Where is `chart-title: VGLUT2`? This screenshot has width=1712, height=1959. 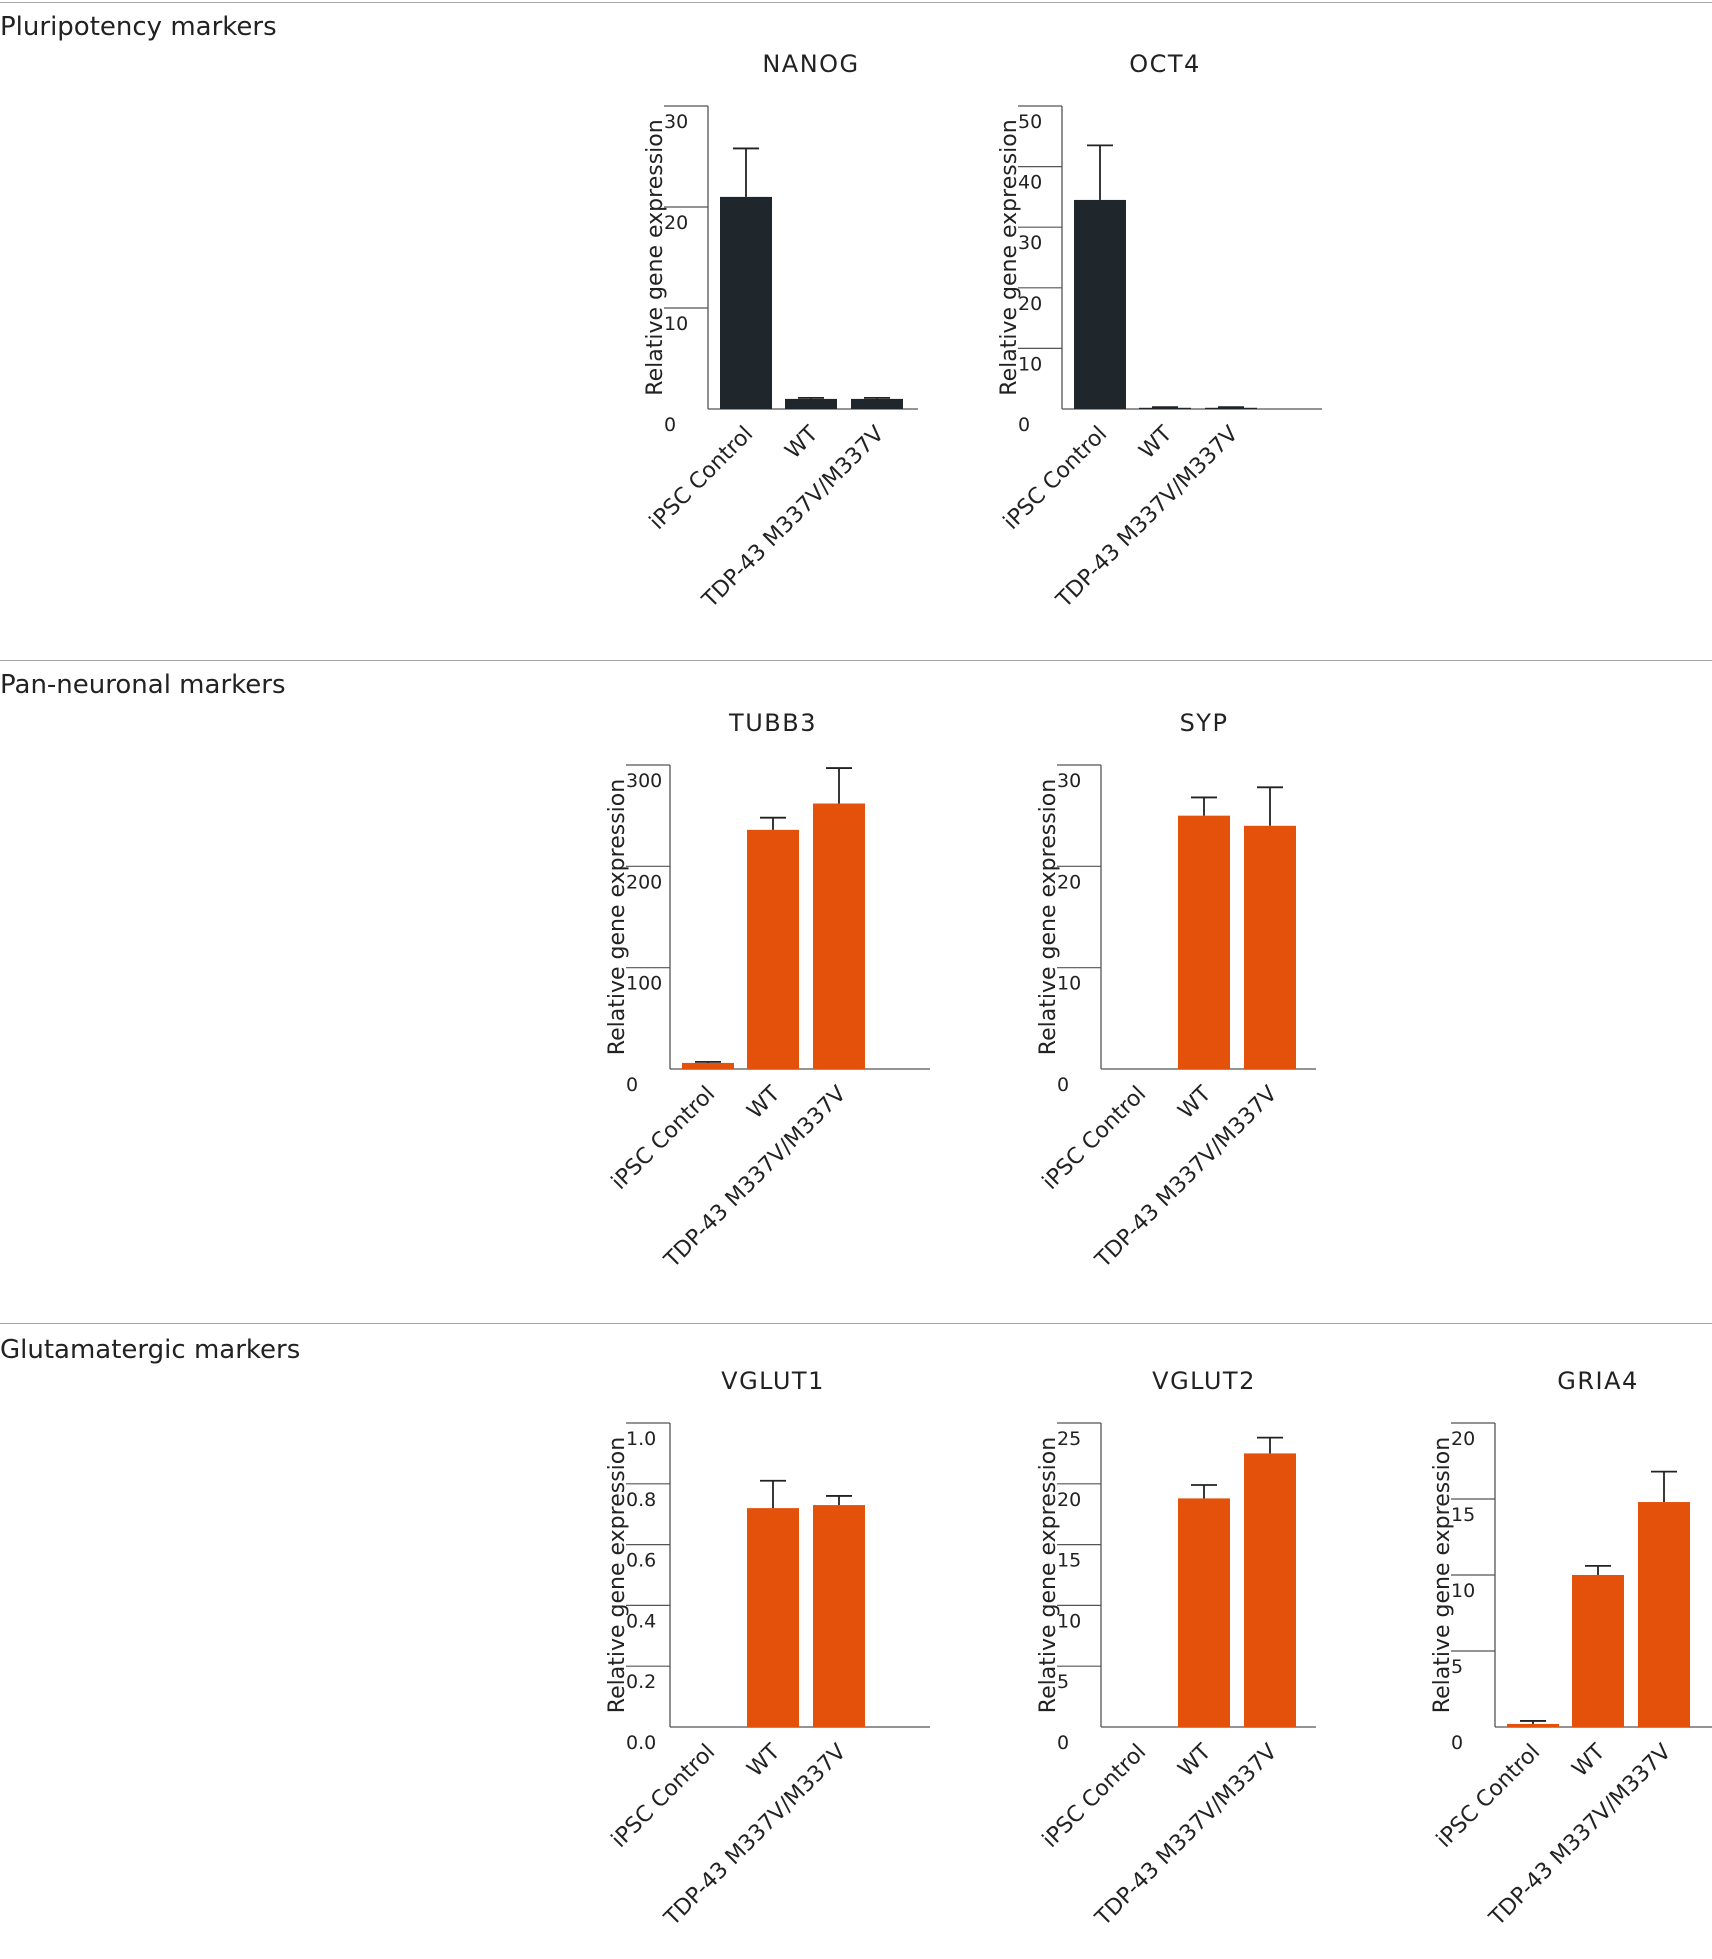
chart-title: VGLUT2 is located at coordinates (1204, 1381).